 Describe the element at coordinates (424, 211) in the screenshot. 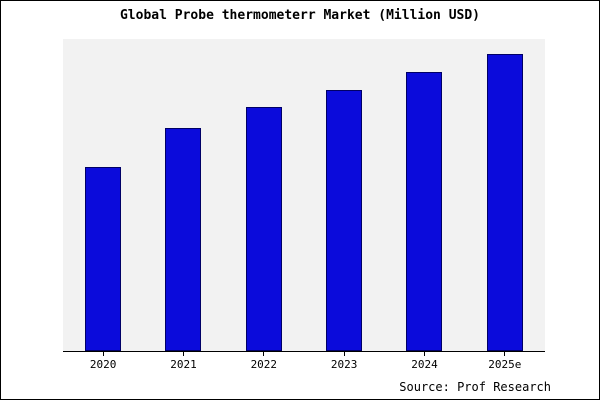

I see `bar-2024` at that location.